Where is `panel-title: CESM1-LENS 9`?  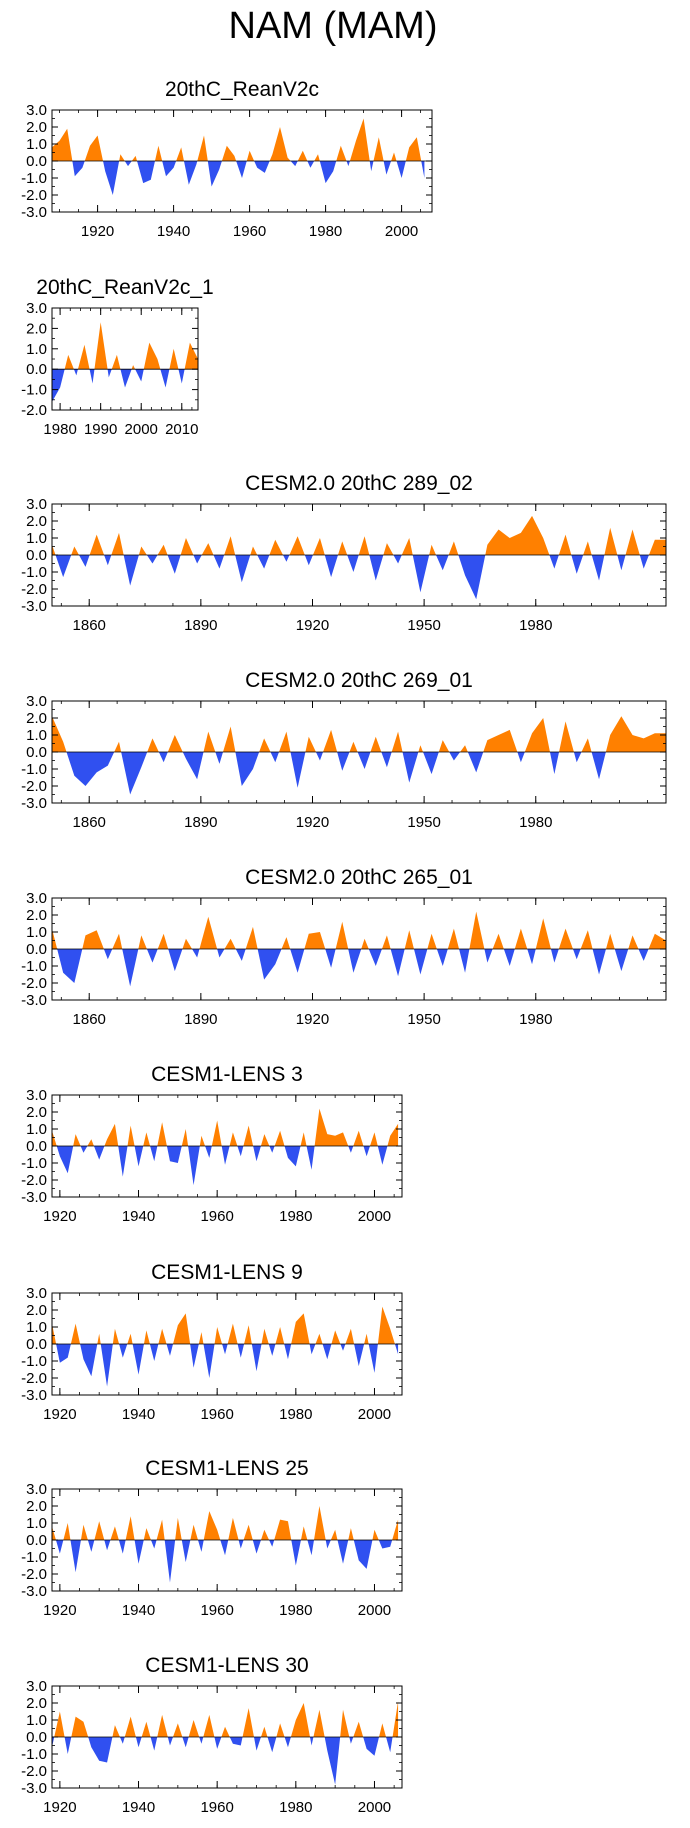 panel-title: CESM1-LENS 9 is located at coordinates (227, 1272).